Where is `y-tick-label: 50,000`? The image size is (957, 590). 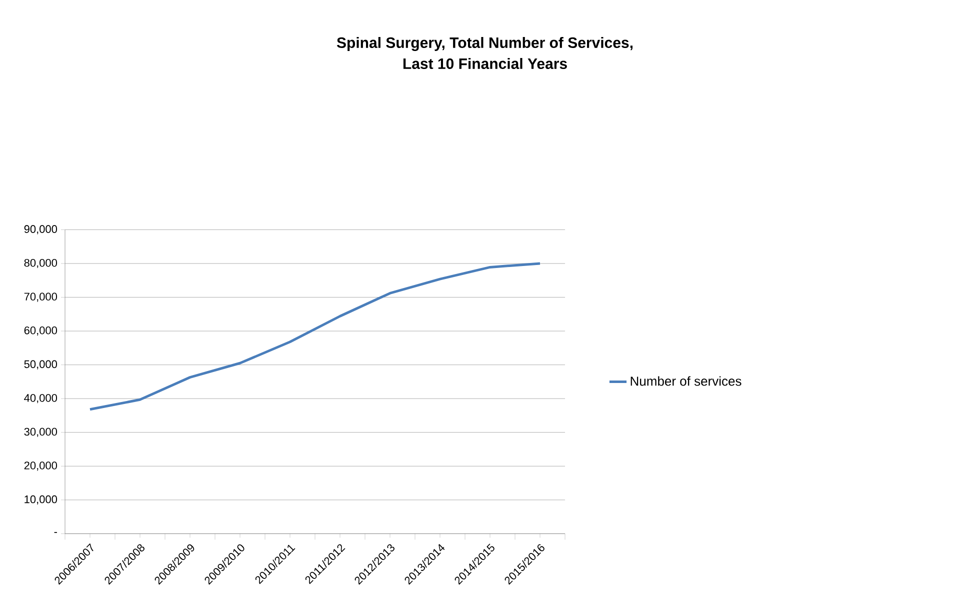
y-tick-label: 50,000 is located at coordinates (41, 365).